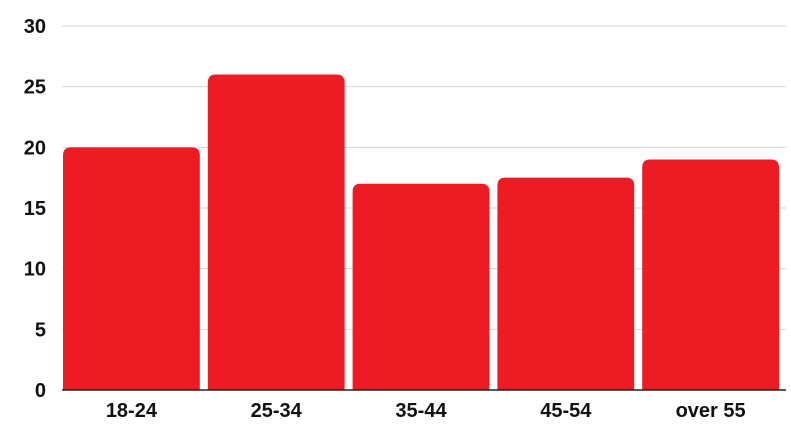 The height and width of the screenshot is (424, 791). I want to click on y-axis-tick-labels: 0 5 10 15 20 25 30, so click(35, 209).